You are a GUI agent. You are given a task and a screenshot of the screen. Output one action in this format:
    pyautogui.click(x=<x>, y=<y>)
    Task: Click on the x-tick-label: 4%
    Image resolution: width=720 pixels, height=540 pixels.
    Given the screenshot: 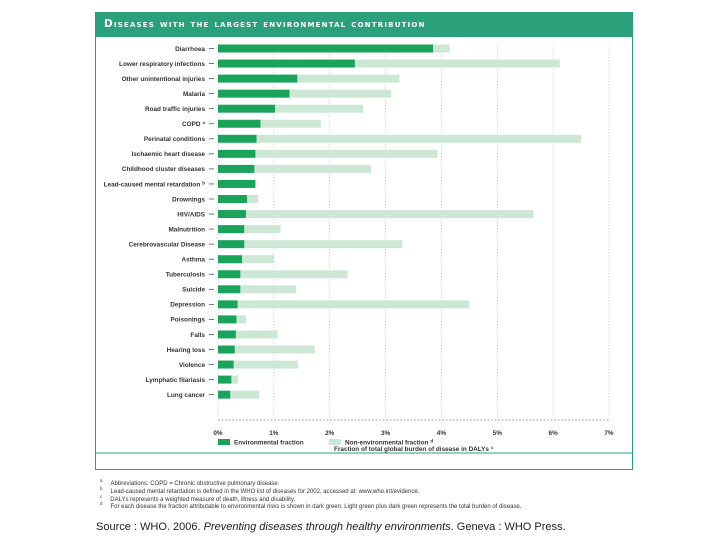 What is the action you would take?
    pyautogui.click(x=442, y=433)
    